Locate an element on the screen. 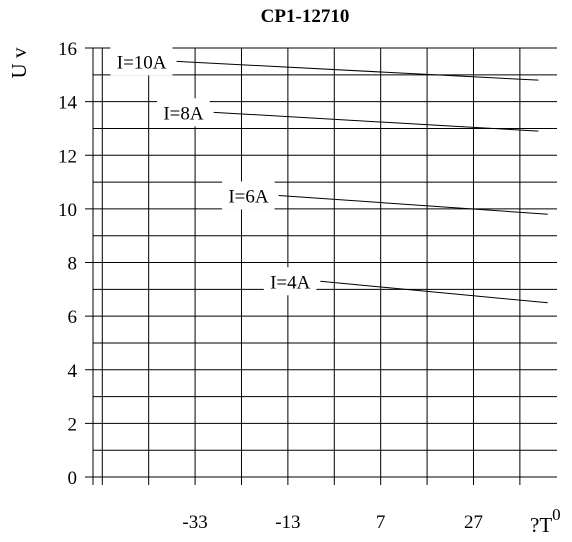 This screenshot has width=572, height=542. y-tick-label: 6 is located at coordinates (73, 317).